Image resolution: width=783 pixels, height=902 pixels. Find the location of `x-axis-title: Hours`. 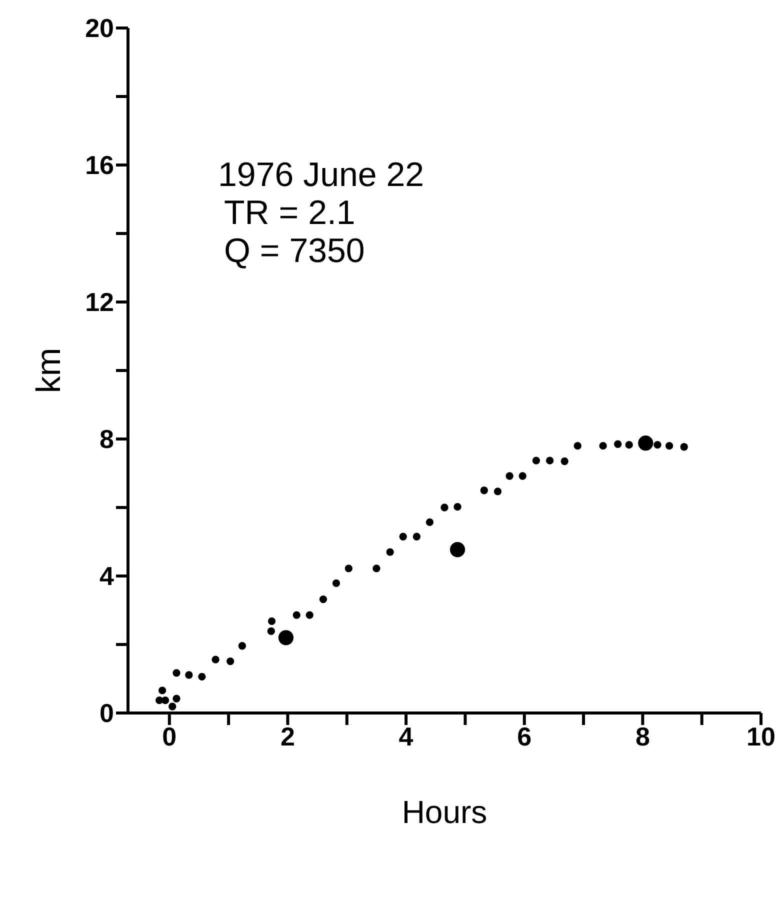

x-axis-title: Hours is located at coordinates (445, 812).